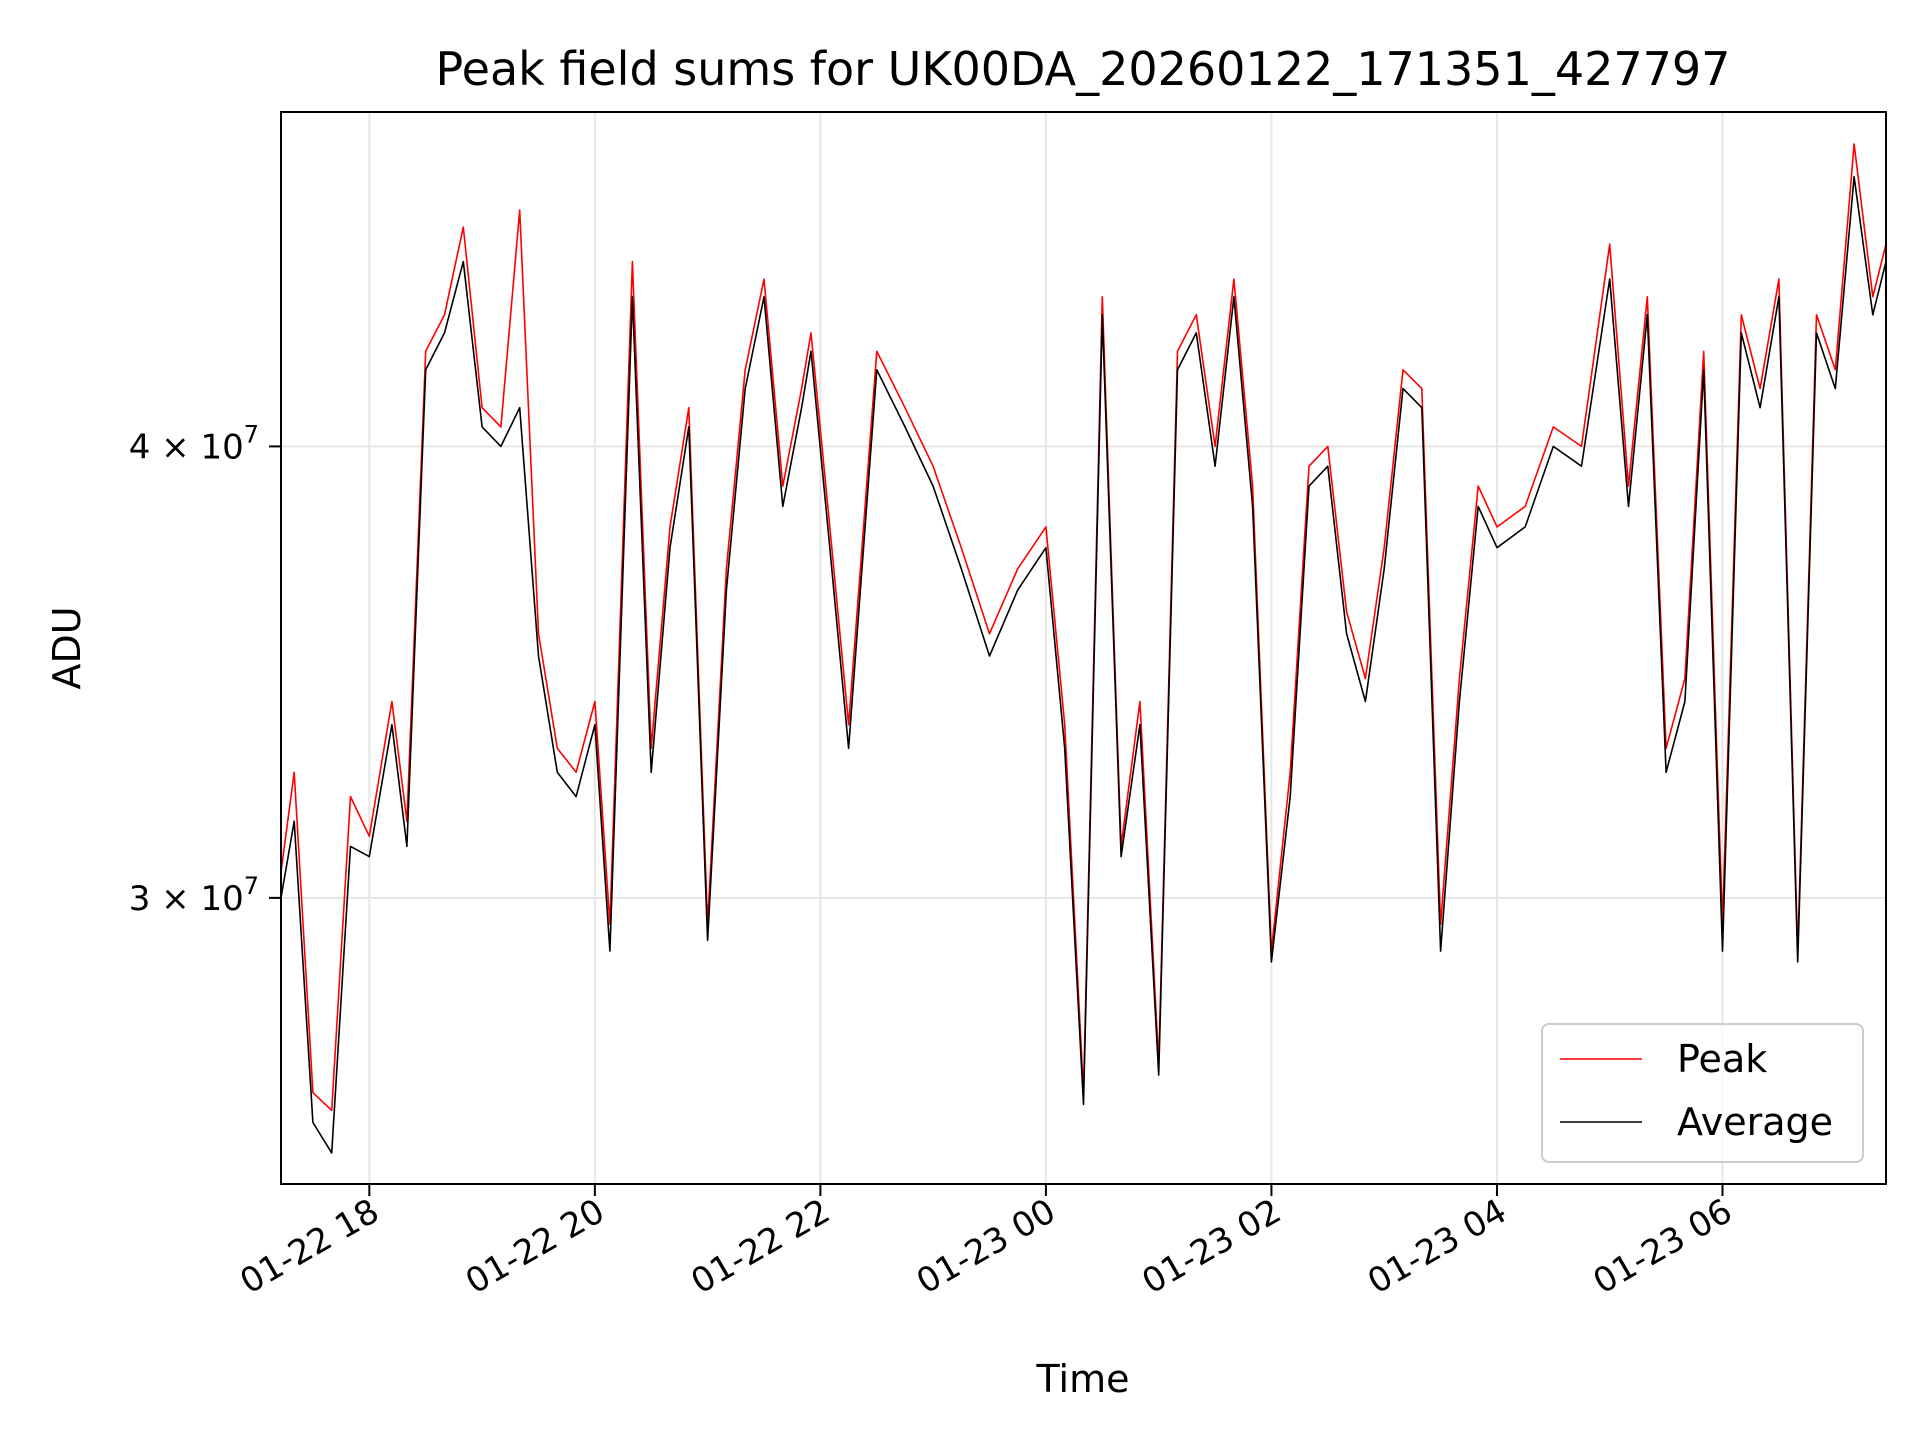 The image size is (1920, 1440). Describe the element at coordinates (1722, 1059) in the screenshot. I see `legend-label-peak: Peak` at that location.